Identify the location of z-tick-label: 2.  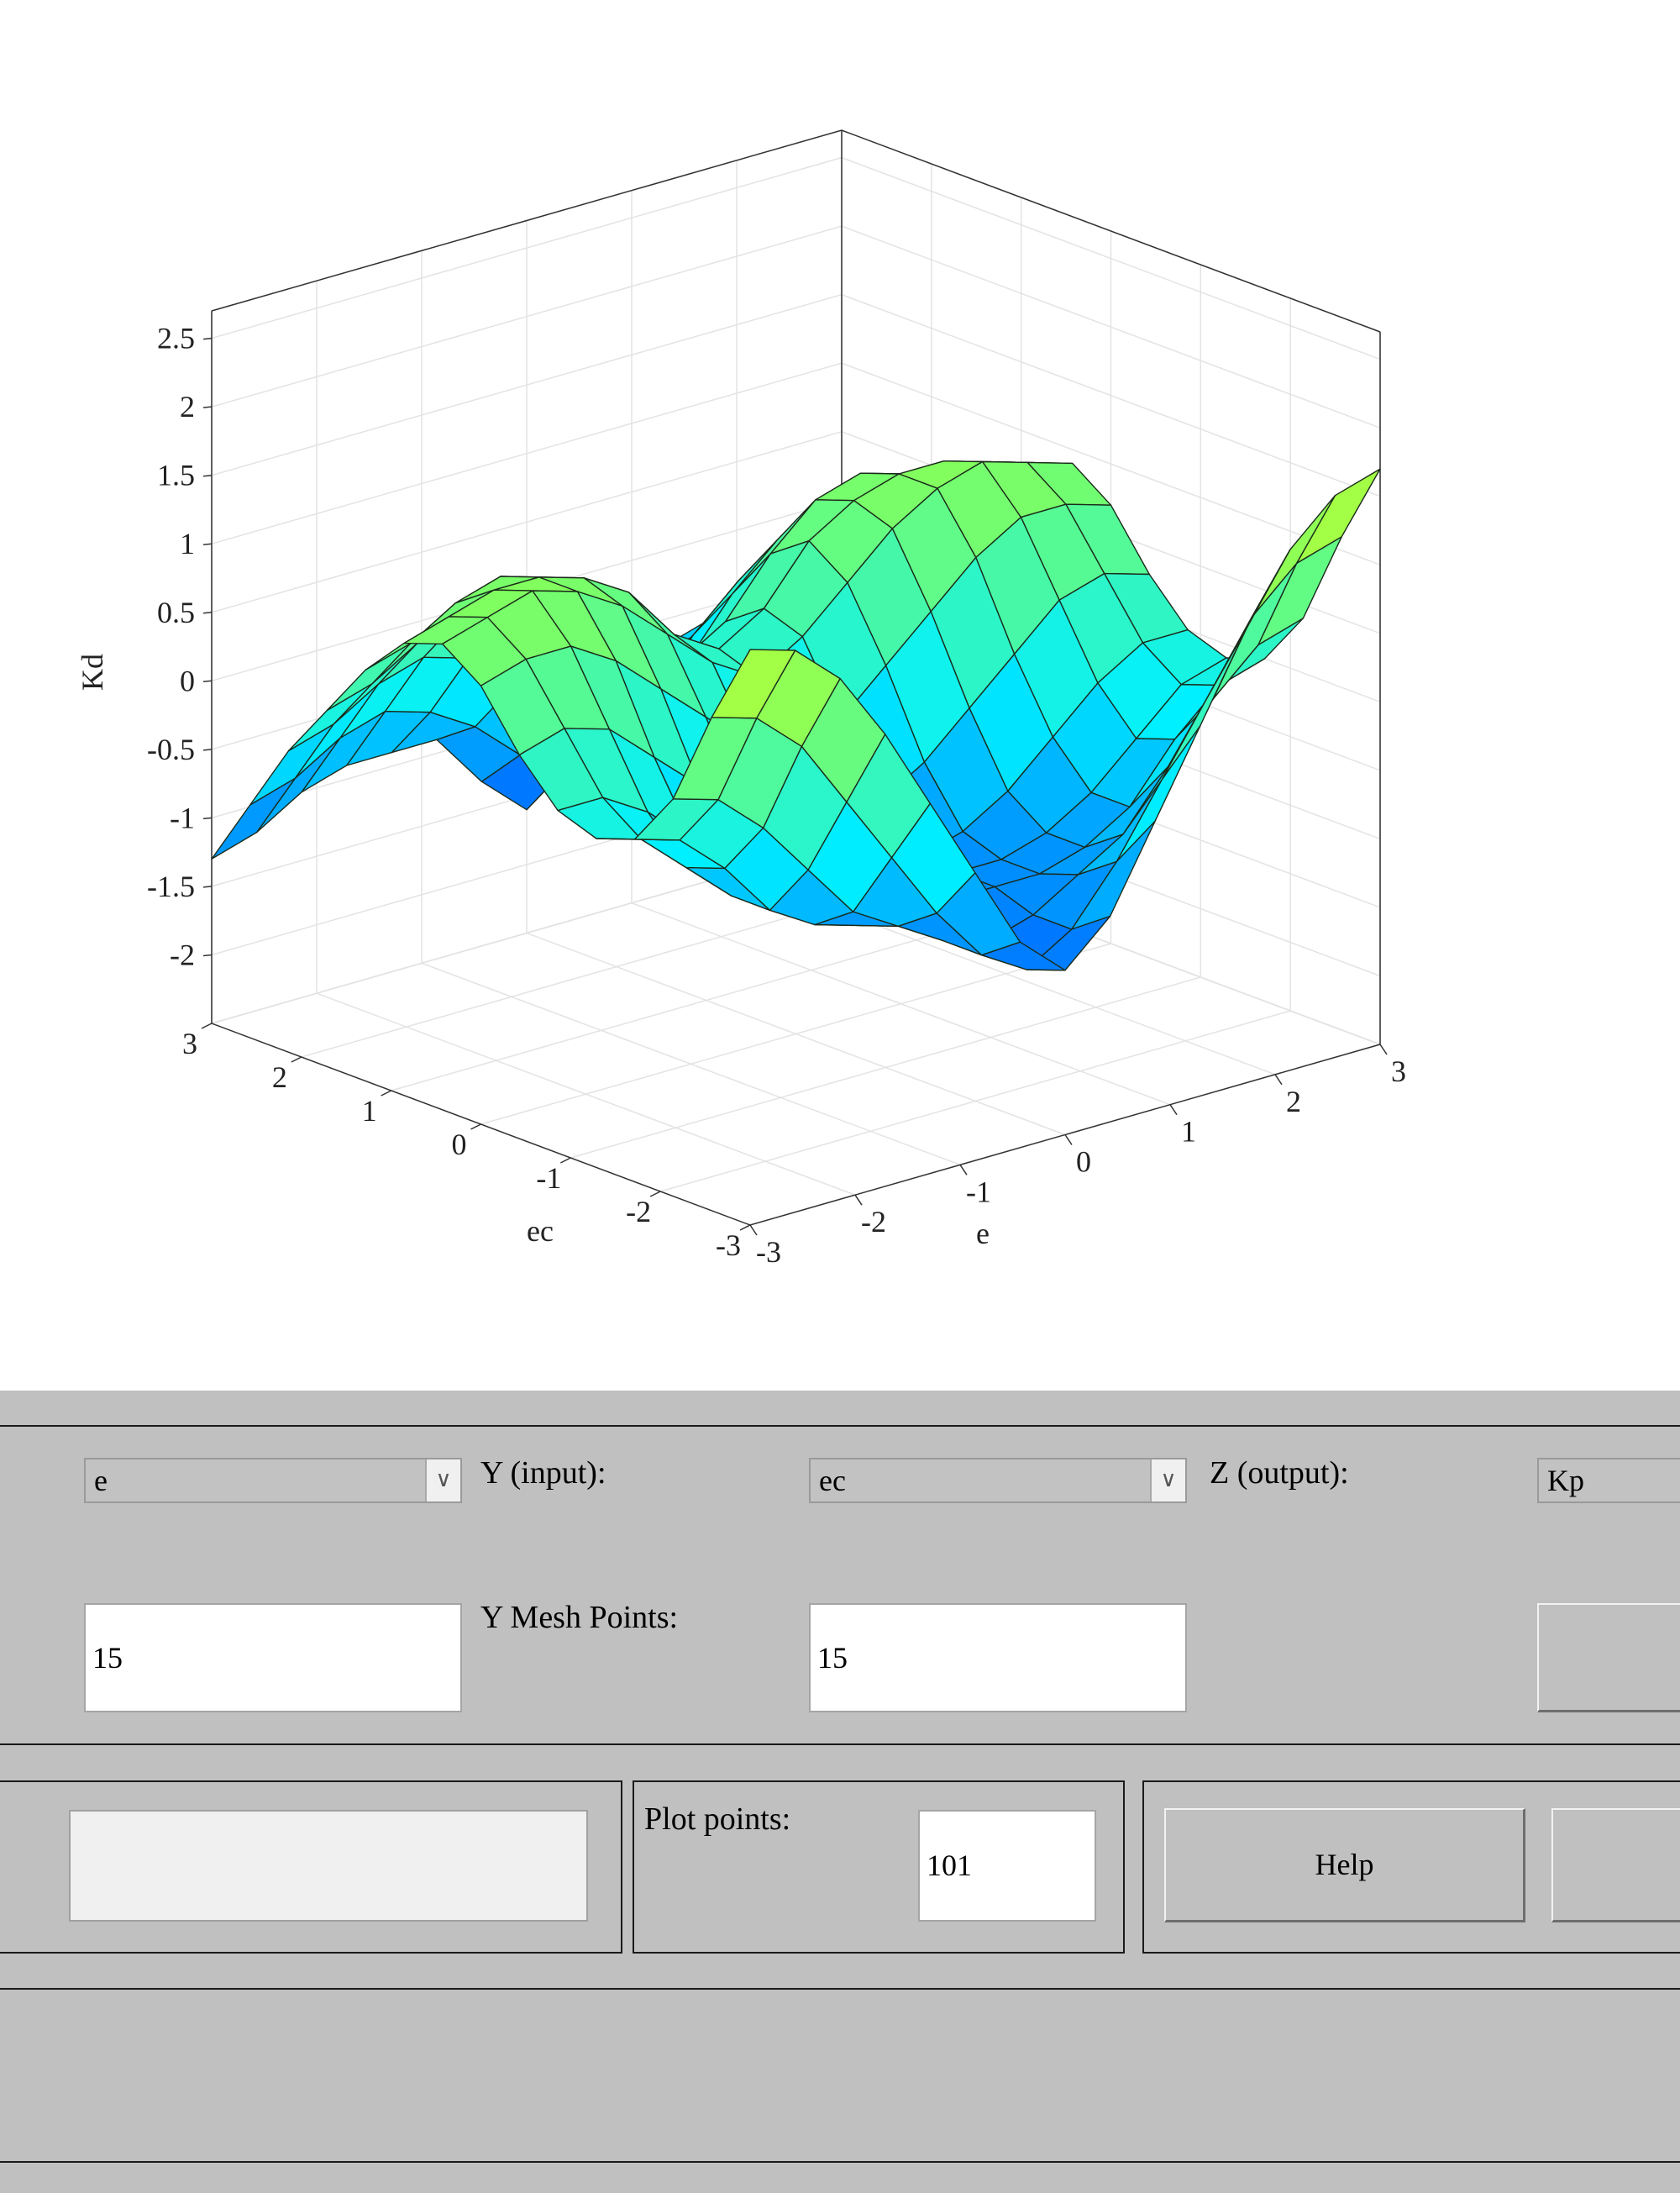
(187, 407).